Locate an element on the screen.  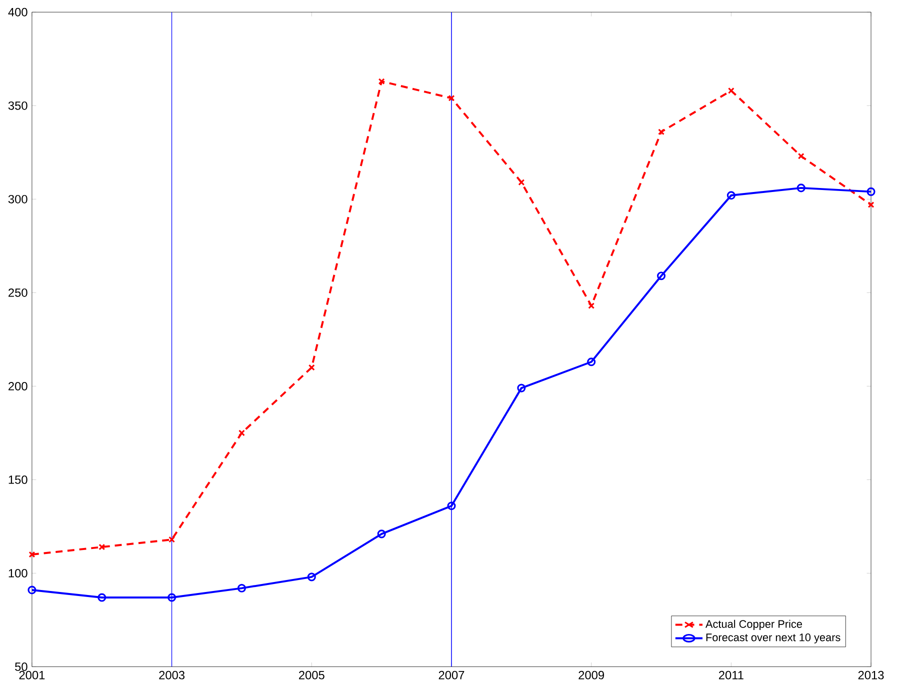
x-tick-label: 2007 is located at coordinates (451, 675).